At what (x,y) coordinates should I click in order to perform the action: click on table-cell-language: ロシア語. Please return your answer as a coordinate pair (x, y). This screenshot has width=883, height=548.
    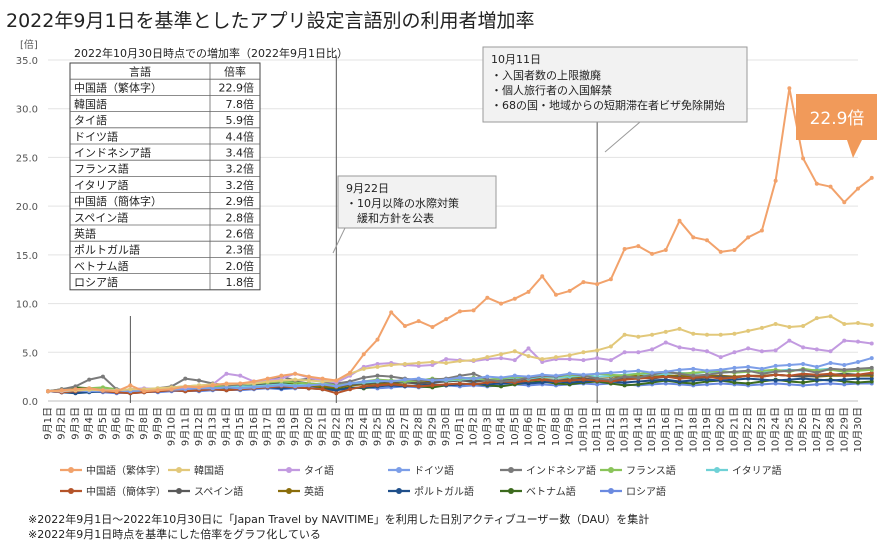
    Looking at the image, I should click on (96, 282).